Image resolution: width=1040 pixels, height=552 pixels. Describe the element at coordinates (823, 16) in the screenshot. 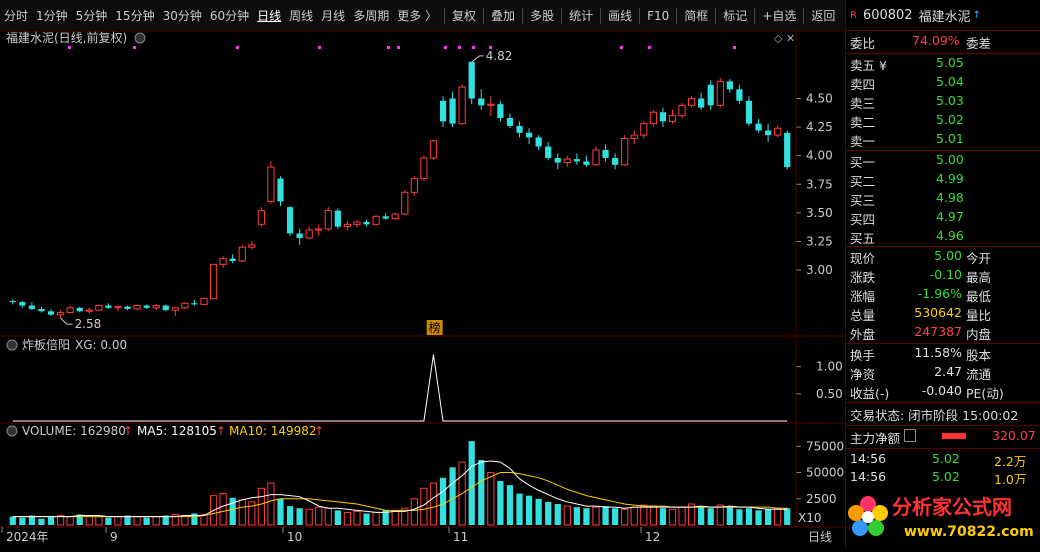

I see `tool-button-9: 返回` at that location.